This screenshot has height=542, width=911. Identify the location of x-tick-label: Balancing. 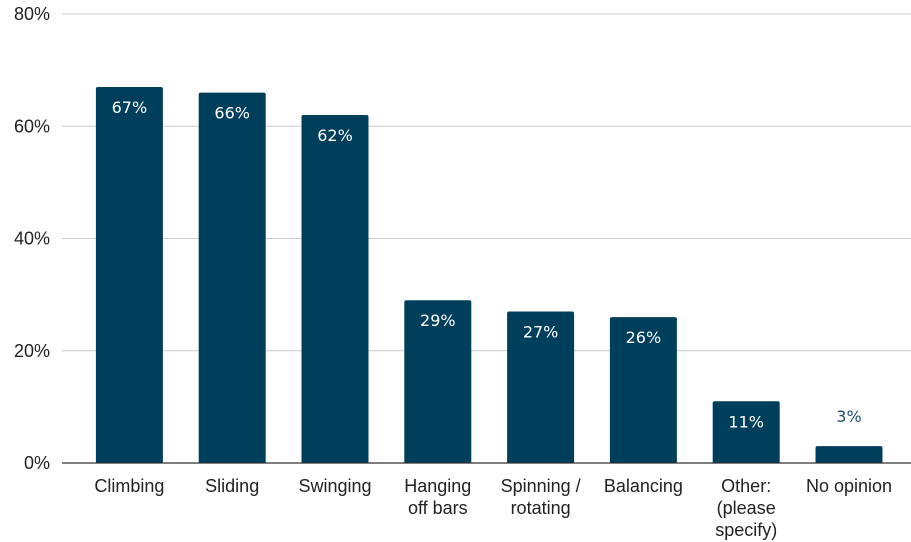
(643, 486).